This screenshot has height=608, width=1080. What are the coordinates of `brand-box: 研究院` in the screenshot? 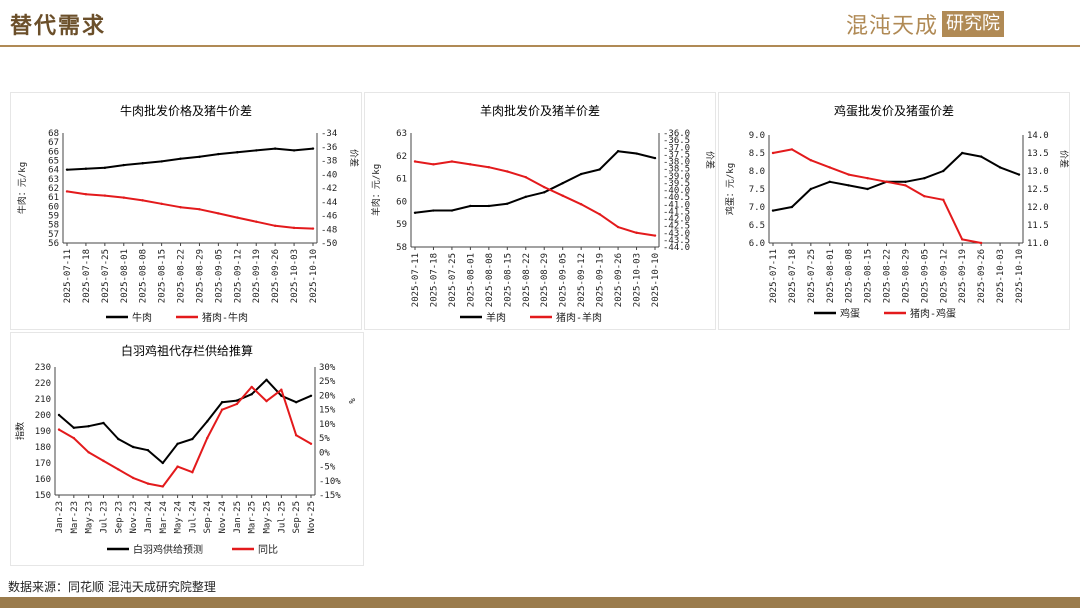 It's located at (973, 24).